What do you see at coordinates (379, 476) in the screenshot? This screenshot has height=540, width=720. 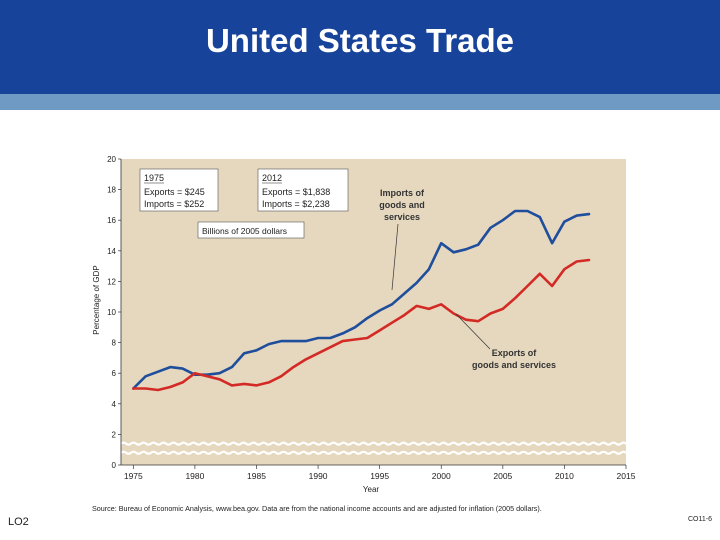 I see `x-tick-label: 1995` at bounding box center [379, 476].